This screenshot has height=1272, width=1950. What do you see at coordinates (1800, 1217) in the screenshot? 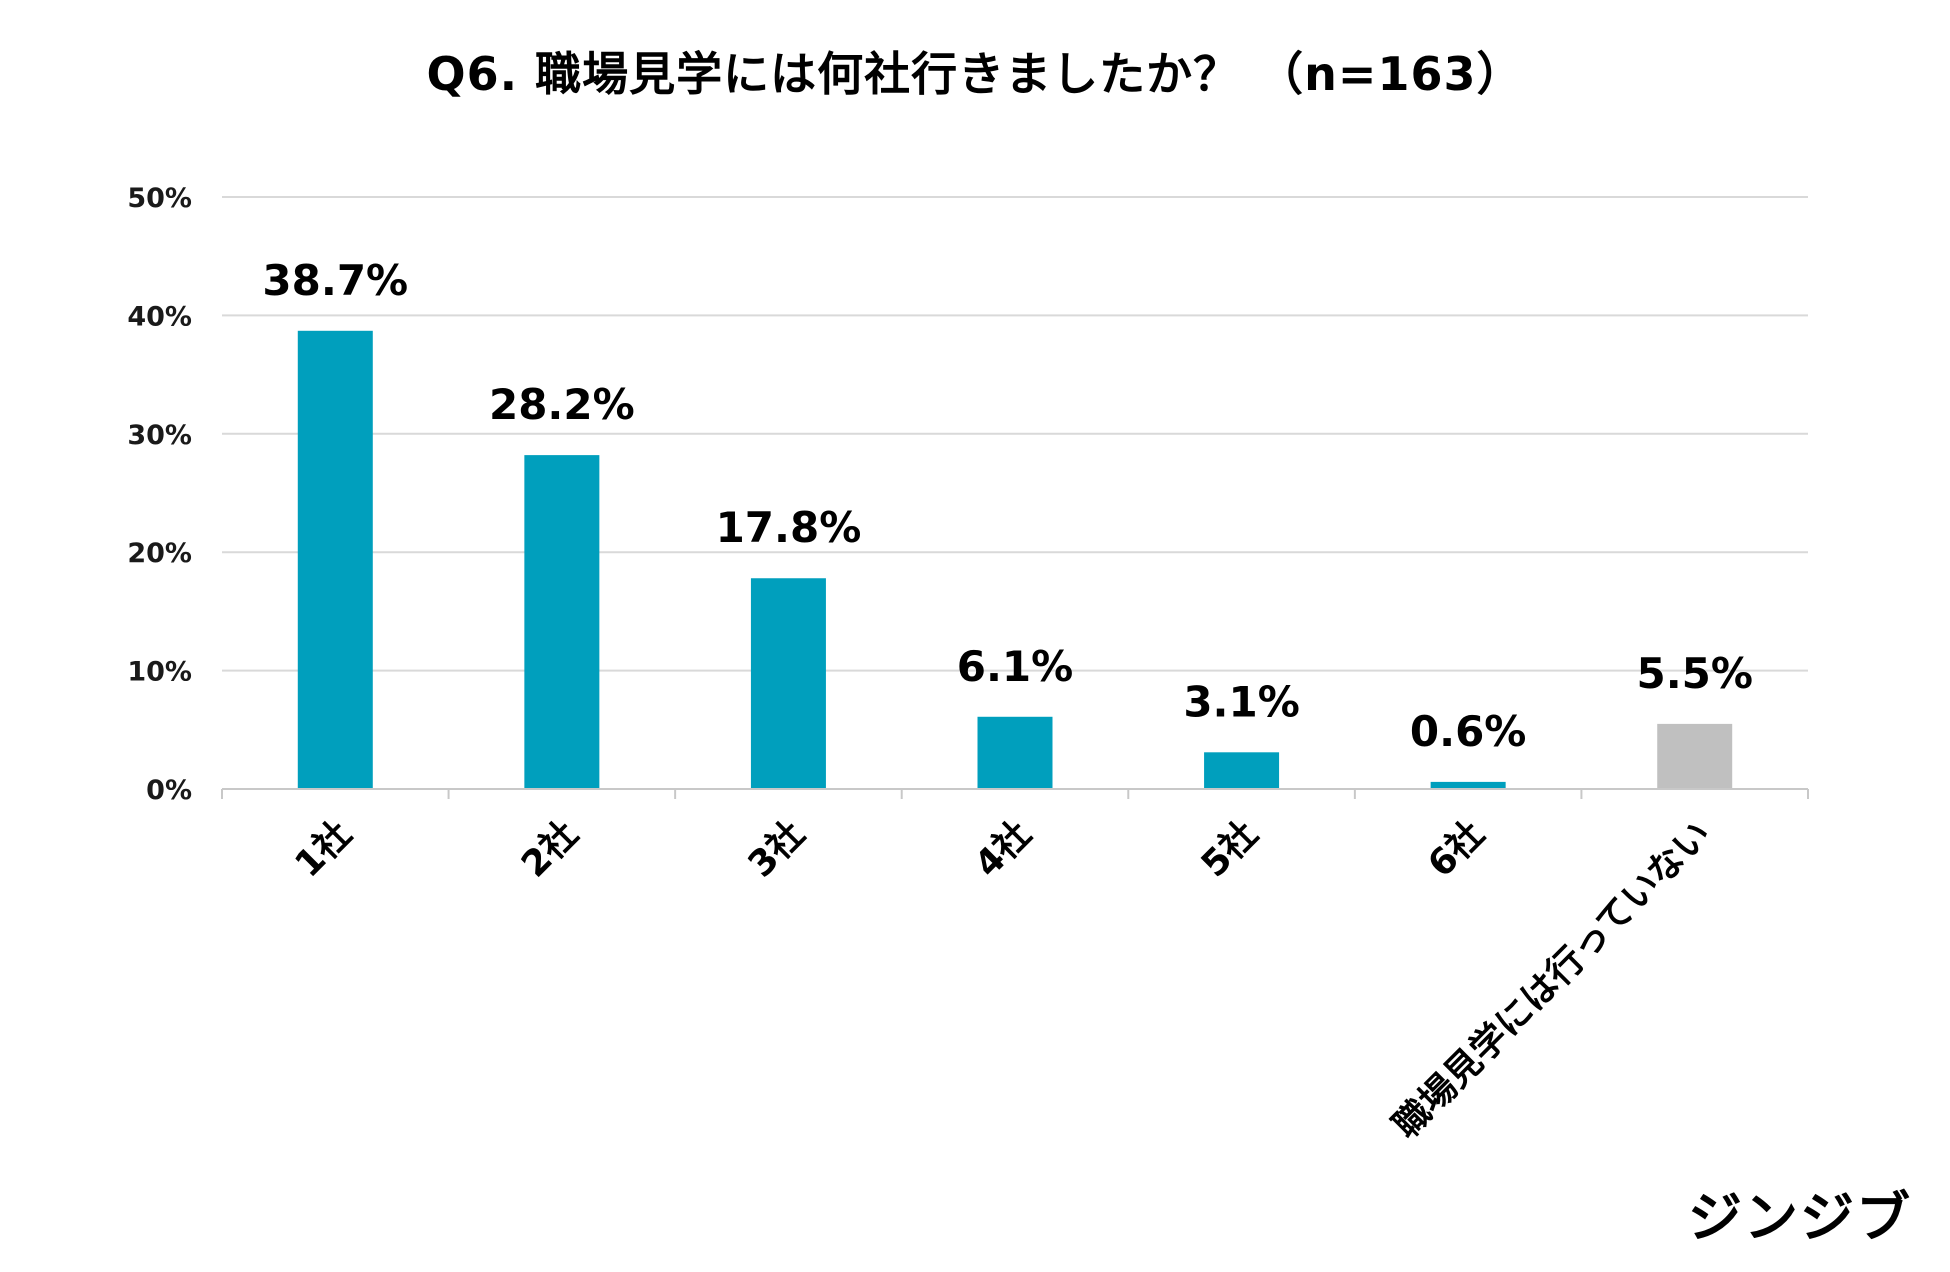
I see `jinjib-logo: ジンジブ` at bounding box center [1800, 1217].